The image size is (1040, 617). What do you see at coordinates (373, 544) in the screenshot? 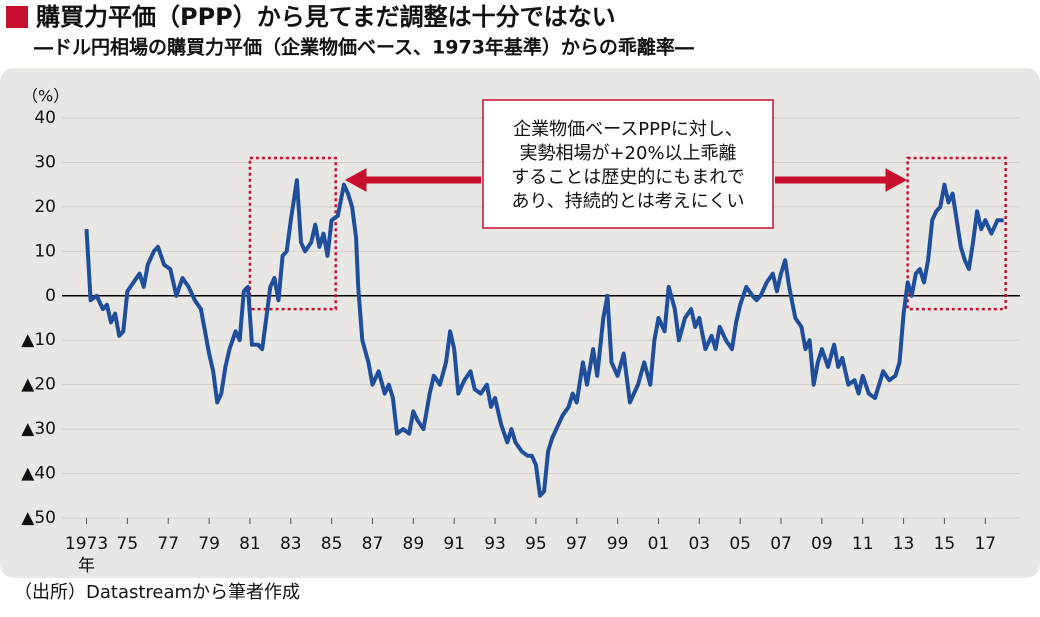
I see `x-tick-label: 87` at bounding box center [373, 544].